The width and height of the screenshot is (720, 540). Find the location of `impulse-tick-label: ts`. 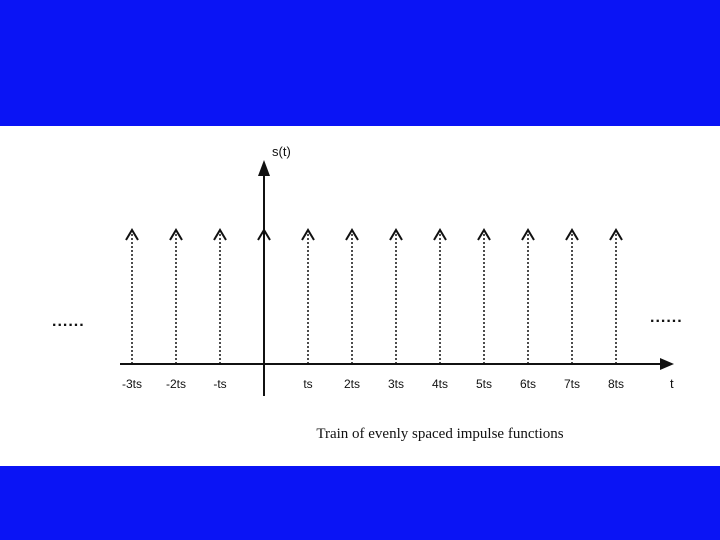

impulse-tick-label: ts is located at coordinates (307, 384).